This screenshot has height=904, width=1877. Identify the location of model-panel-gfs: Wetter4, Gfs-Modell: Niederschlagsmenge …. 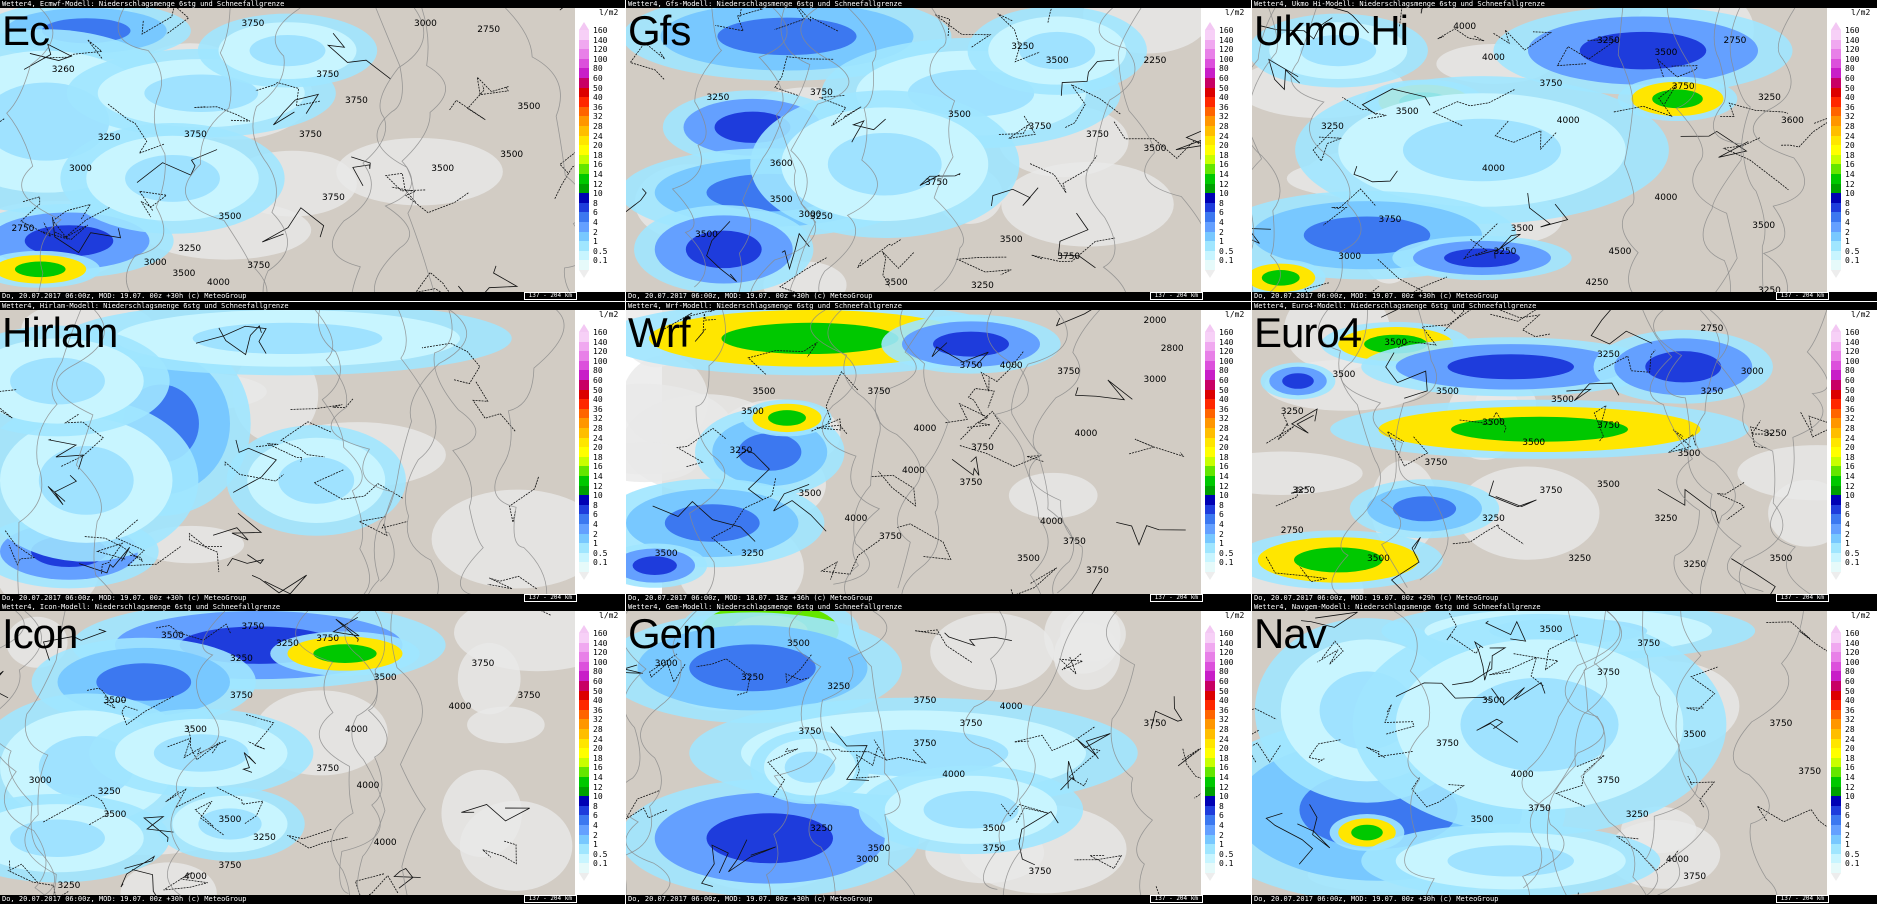
(938, 150).